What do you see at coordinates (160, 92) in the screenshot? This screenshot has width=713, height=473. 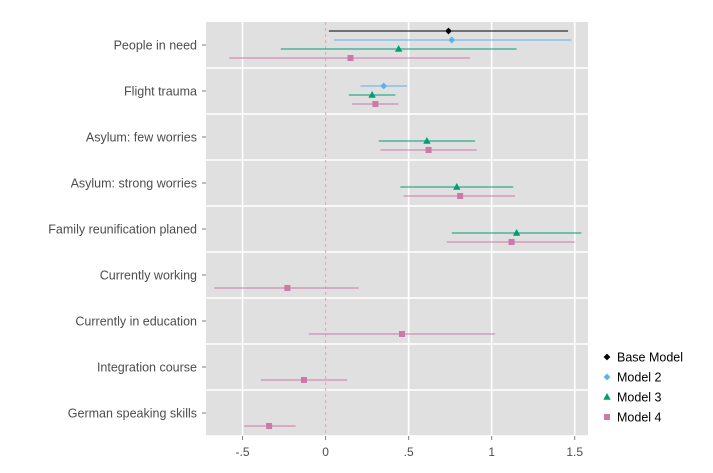 I see `category-label: Flight trauma` at bounding box center [160, 92].